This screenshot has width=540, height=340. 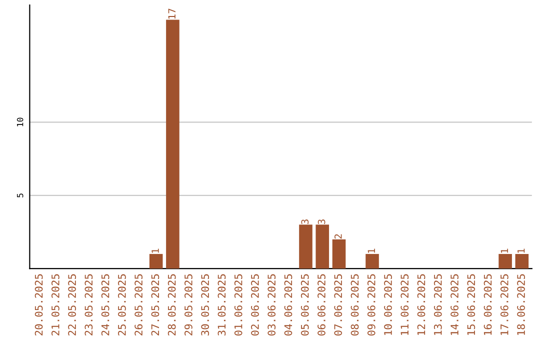 I want to click on x-tick-label: 17.06.2025, so click(x=504, y=304).